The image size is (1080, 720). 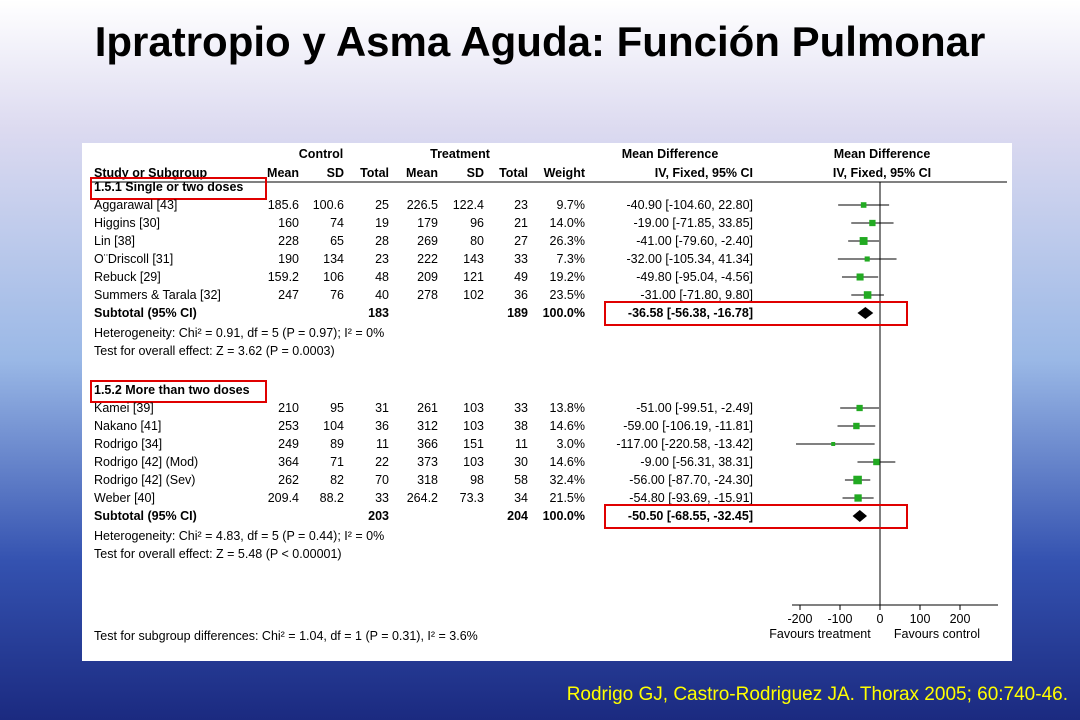 I want to click on study-mean-treatment: 264.2, so click(x=422, y=498).